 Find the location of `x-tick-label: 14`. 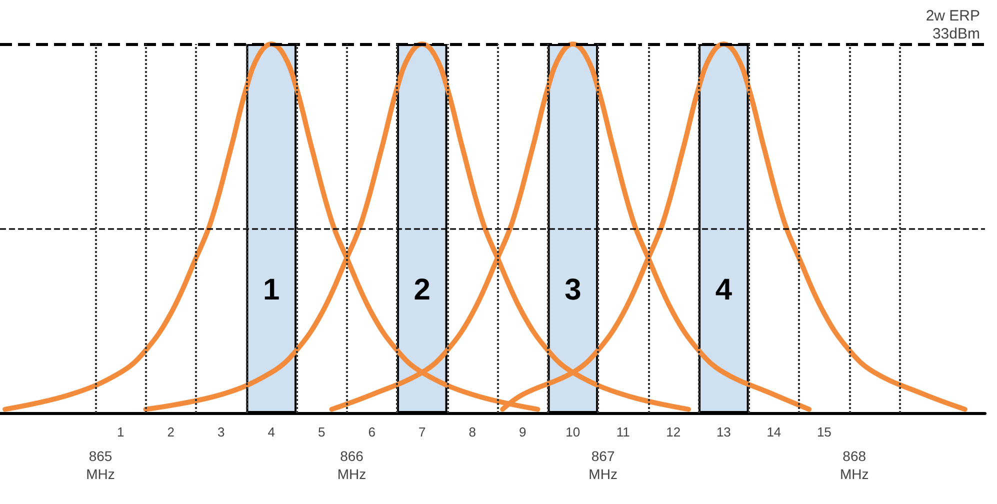

x-tick-label: 14 is located at coordinates (774, 432).